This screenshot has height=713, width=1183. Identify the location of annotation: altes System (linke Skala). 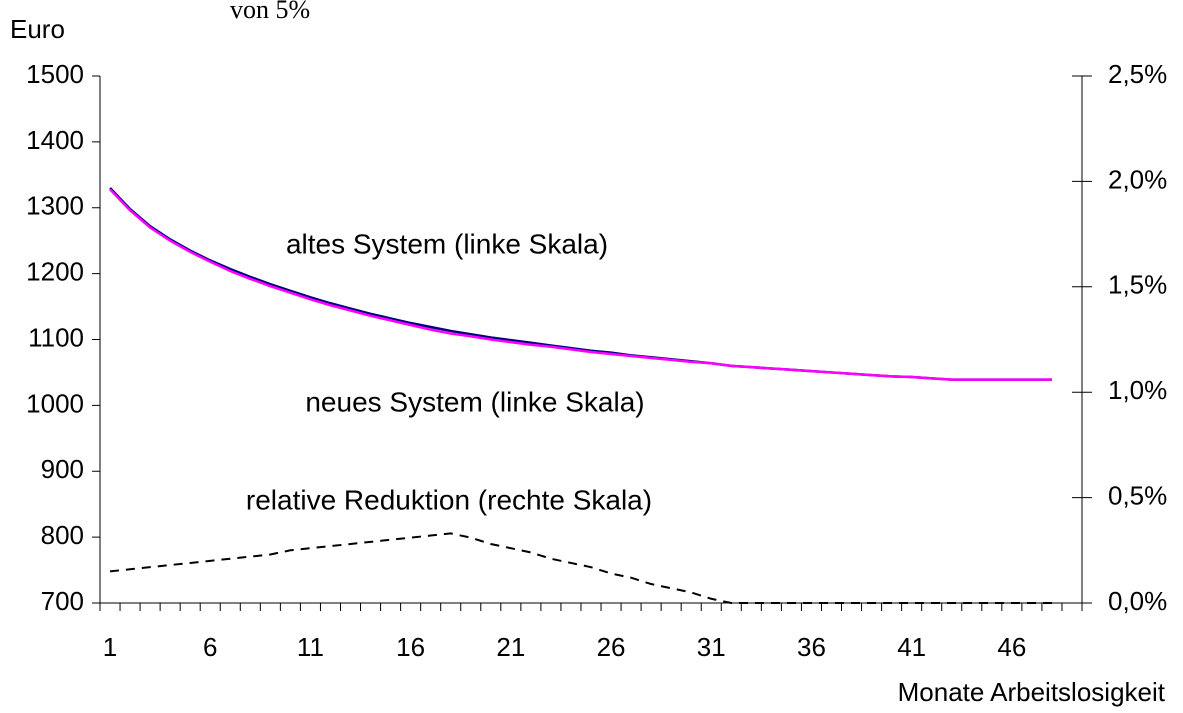
(447, 243).